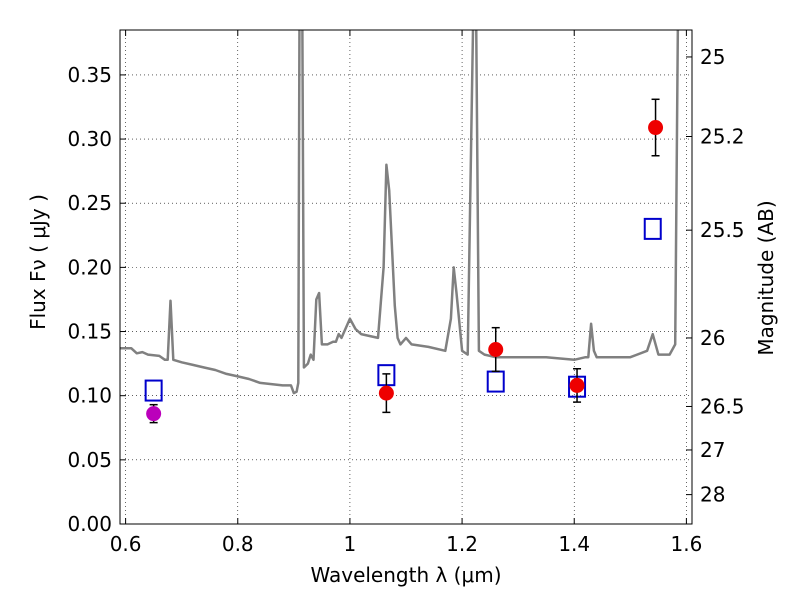 This screenshot has height=600, width=800. Describe the element at coordinates (686, 544) in the screenshot. I see `x-tick-label: 1.6` at that location.